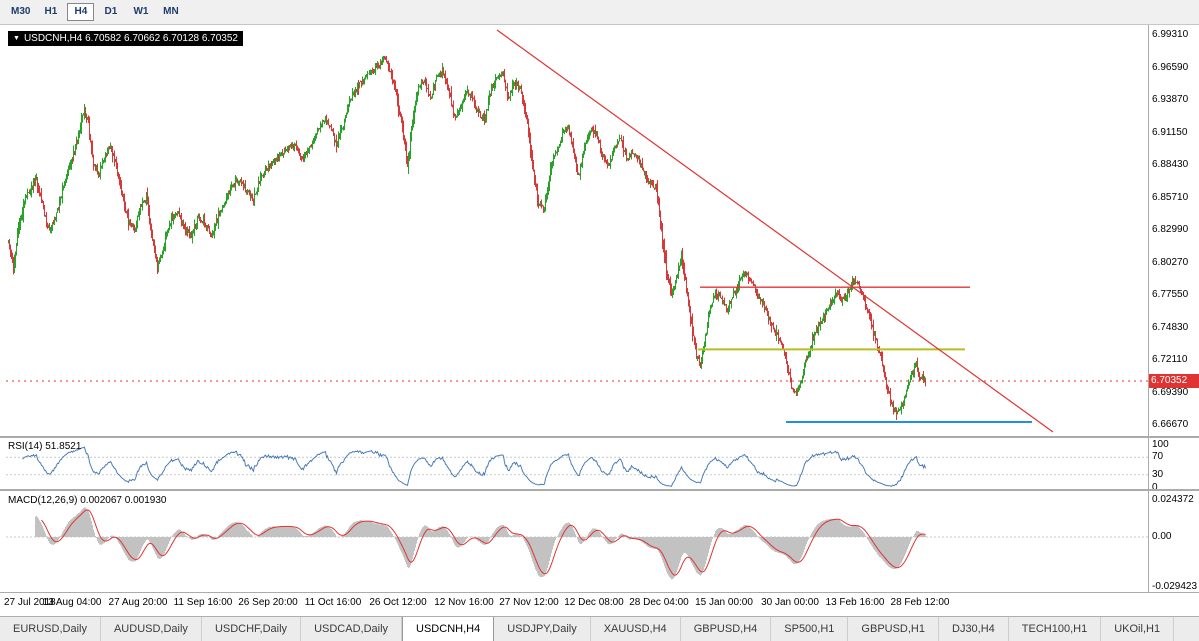 This screenshot has height=641, width=1199. I want to click on price-axis-label: 6.69390, so click(1170, 392).